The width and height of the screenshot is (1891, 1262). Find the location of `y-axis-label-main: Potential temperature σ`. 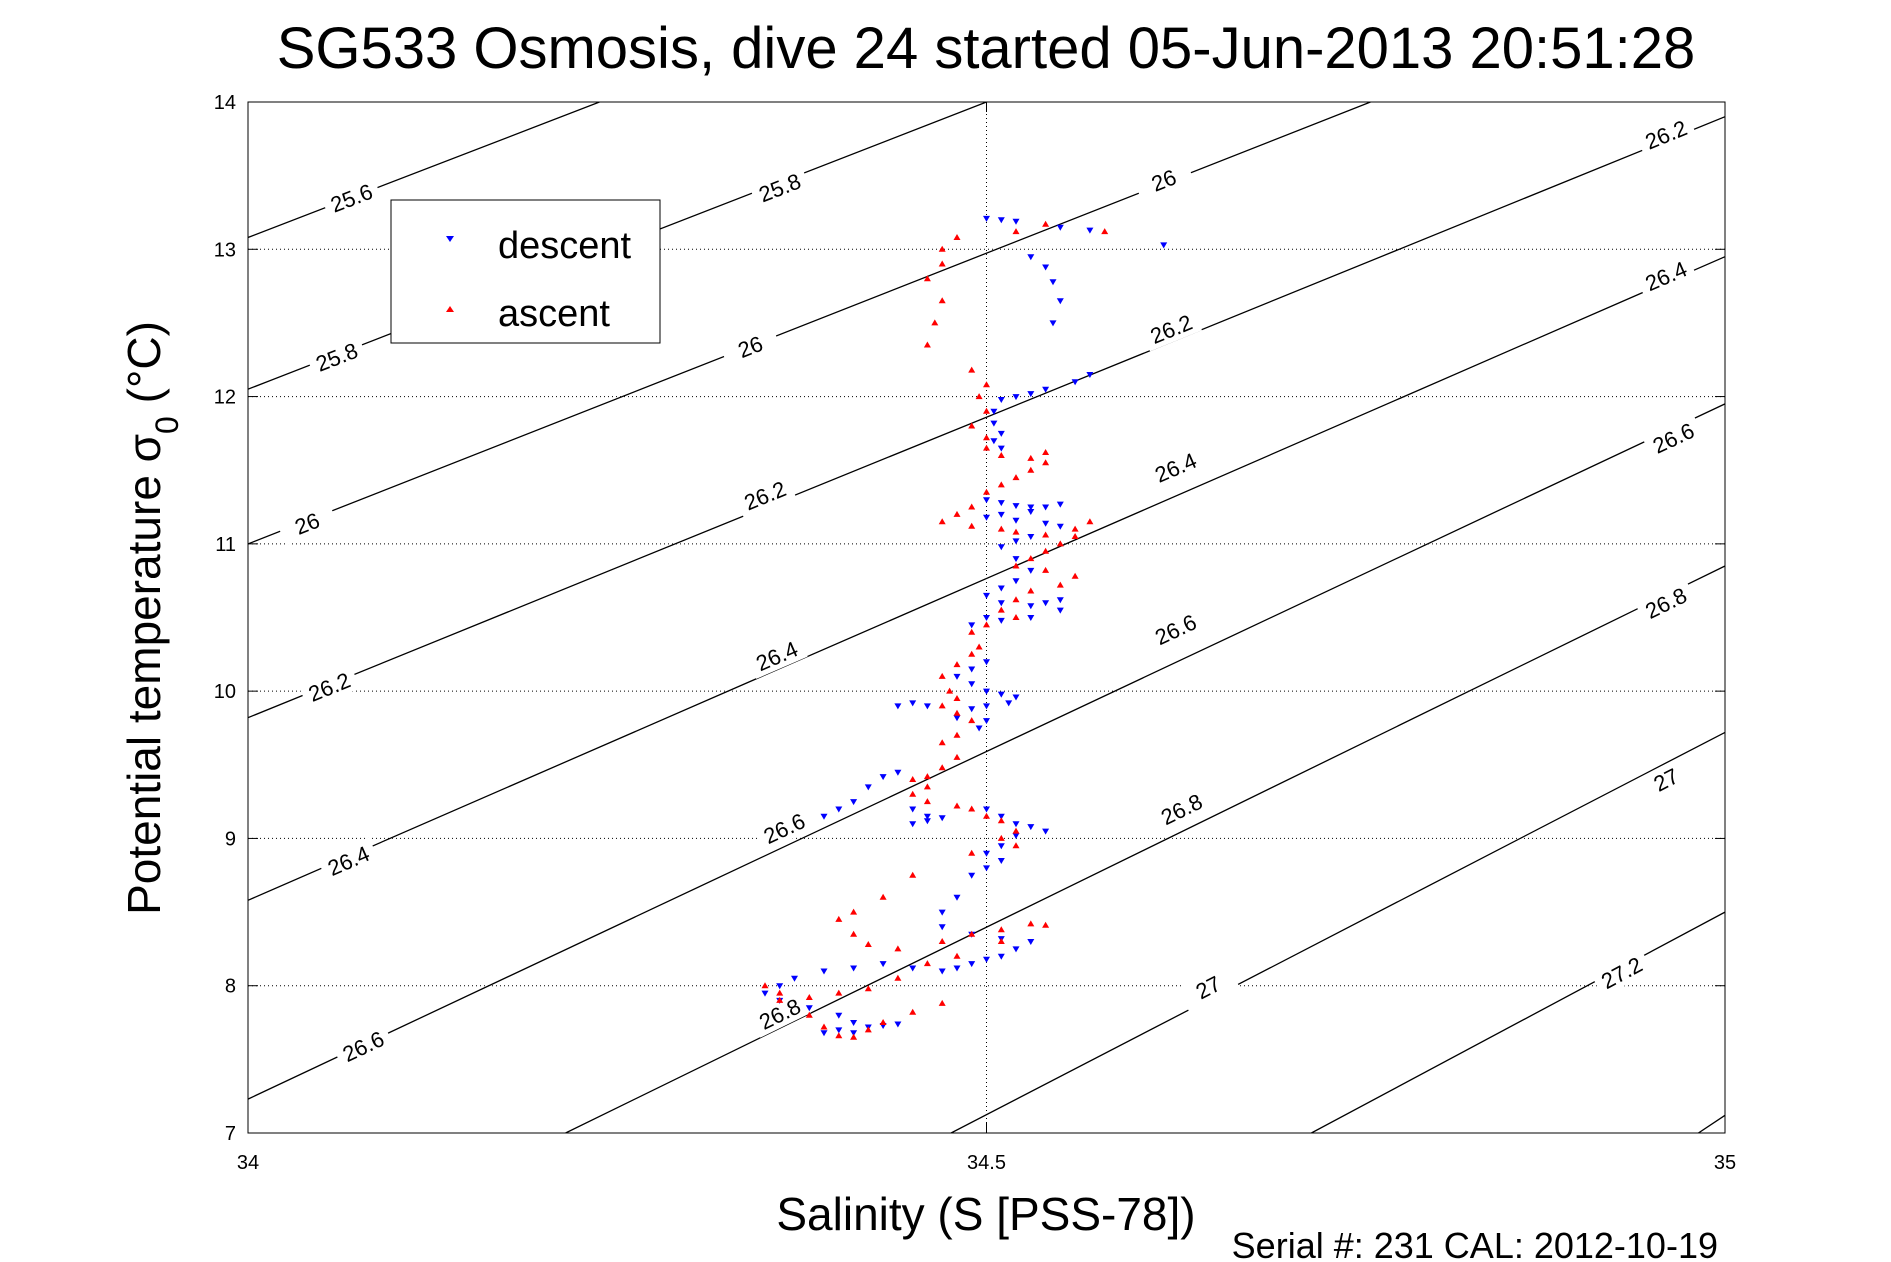

y-axis-label-main: Potential temperature σ is located at coordinates (144, 674).